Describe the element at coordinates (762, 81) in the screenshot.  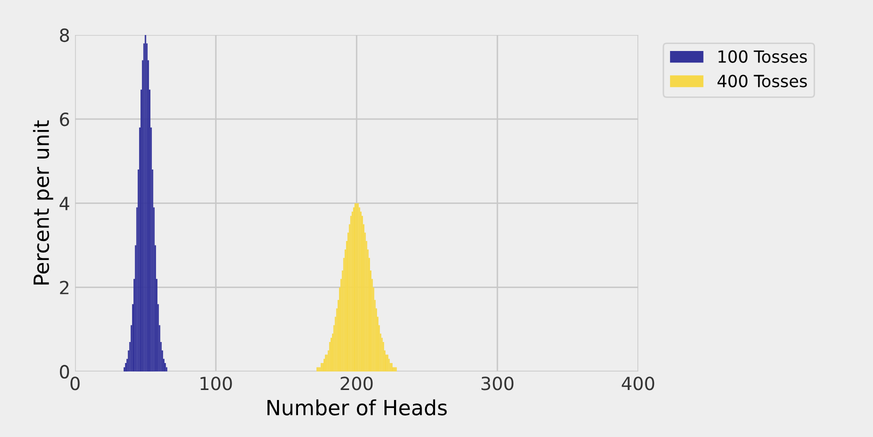
I see `legend-label: 400 Tosses` at that location.